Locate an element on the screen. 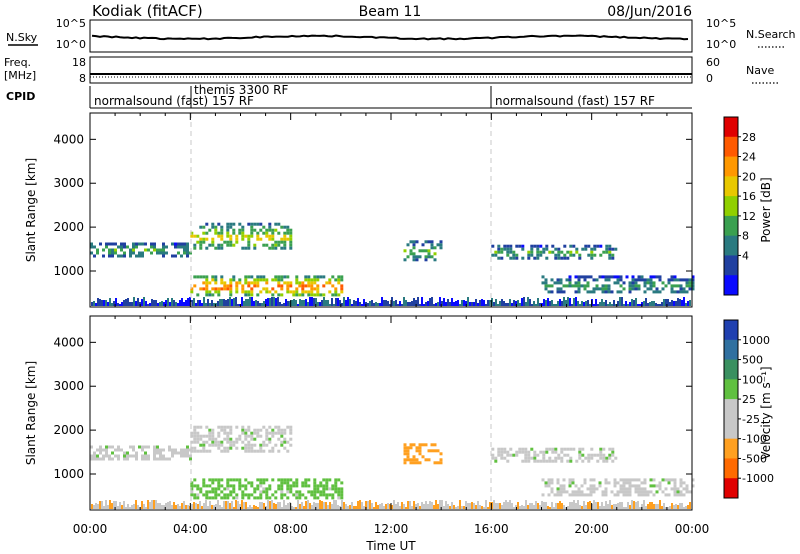  velocity-colorbar: 1000 500 100 25 -25 -100 -500 -1000 is located at coordinates (748, 409).